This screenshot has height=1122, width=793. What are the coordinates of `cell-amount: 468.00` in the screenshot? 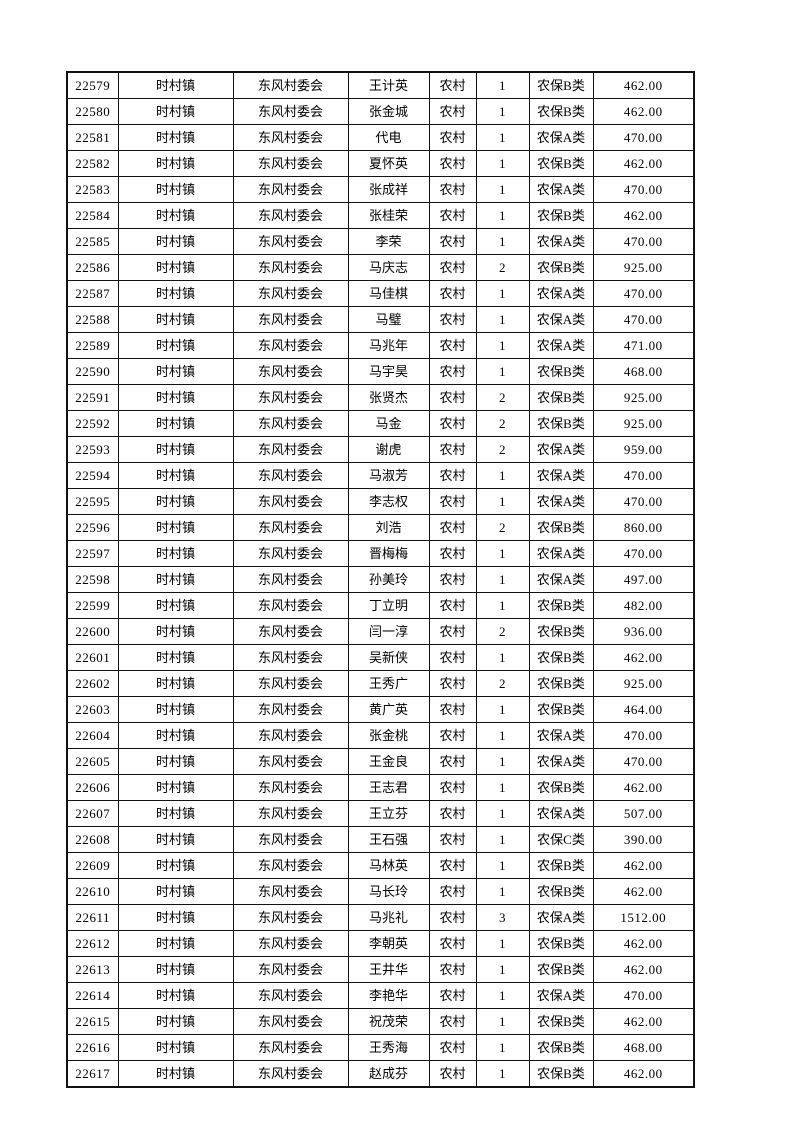 It's located at (643, 1047).